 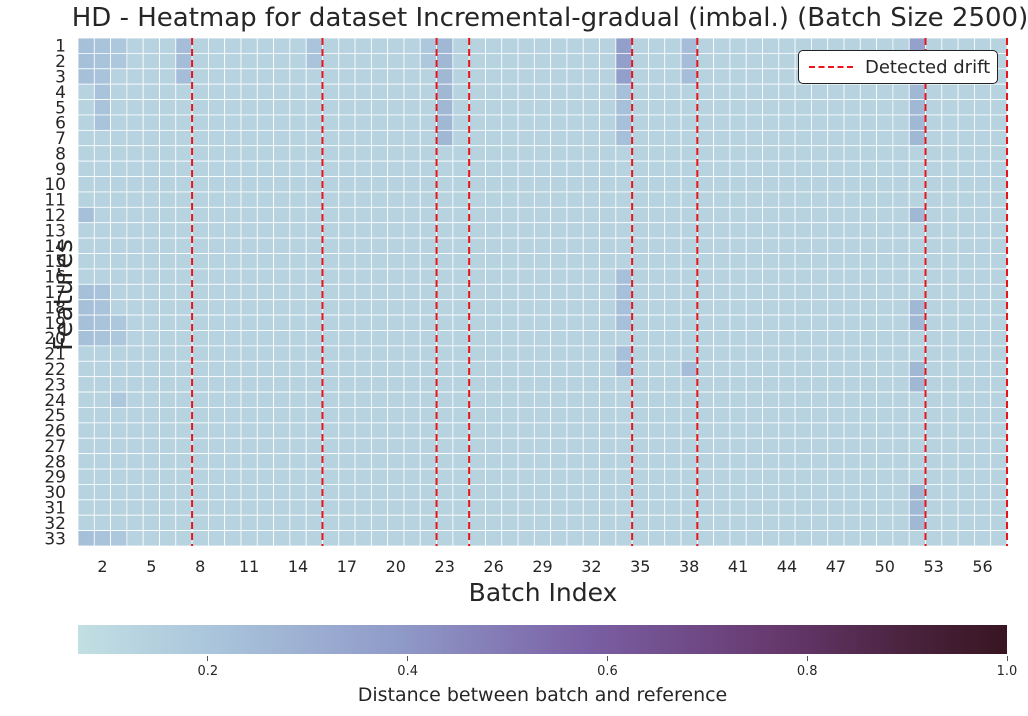 I want to click on x-tick-label: 26, so click(x=493, y=566).